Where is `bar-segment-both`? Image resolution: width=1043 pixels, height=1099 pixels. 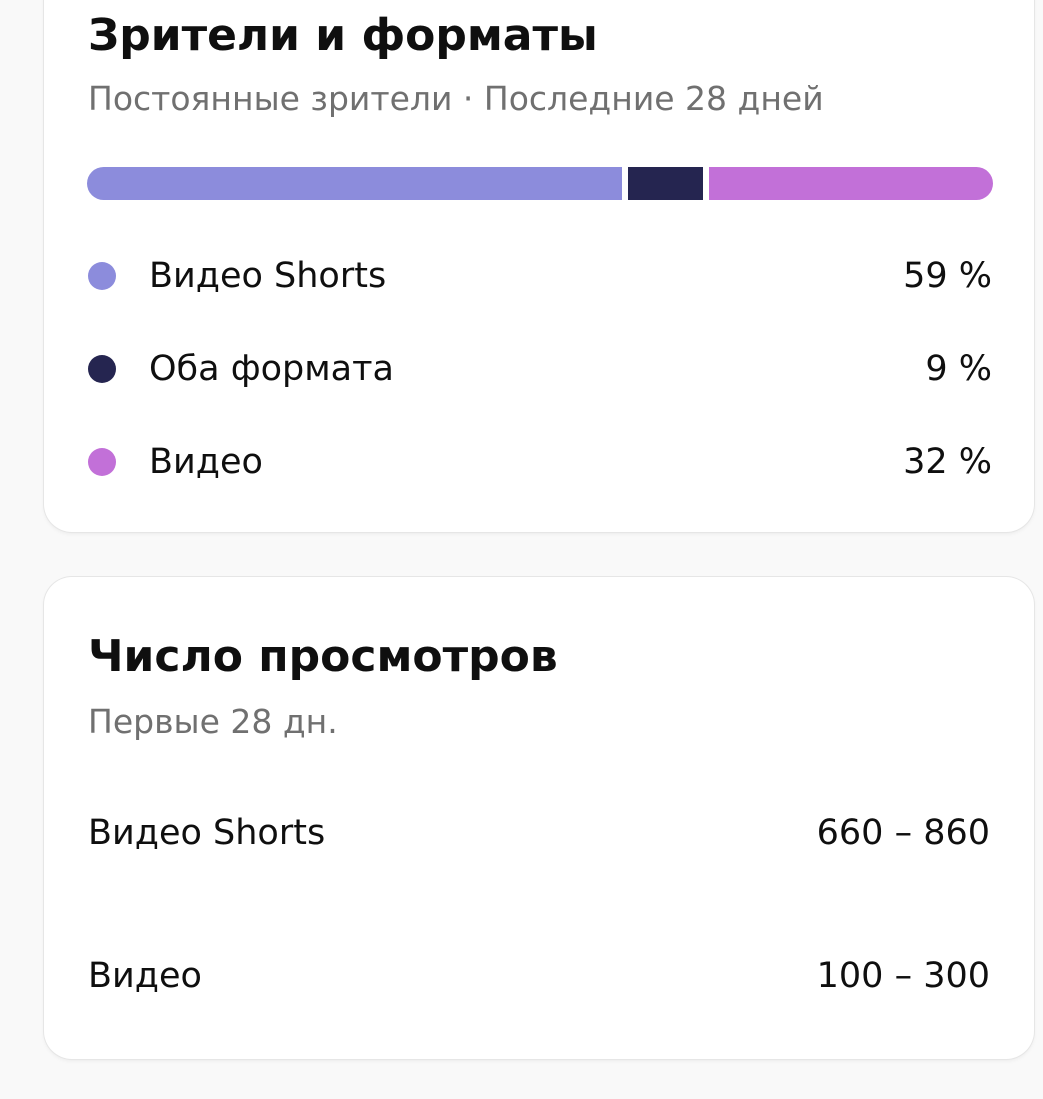 bar-segment-both is located at coordinates (662, 183).